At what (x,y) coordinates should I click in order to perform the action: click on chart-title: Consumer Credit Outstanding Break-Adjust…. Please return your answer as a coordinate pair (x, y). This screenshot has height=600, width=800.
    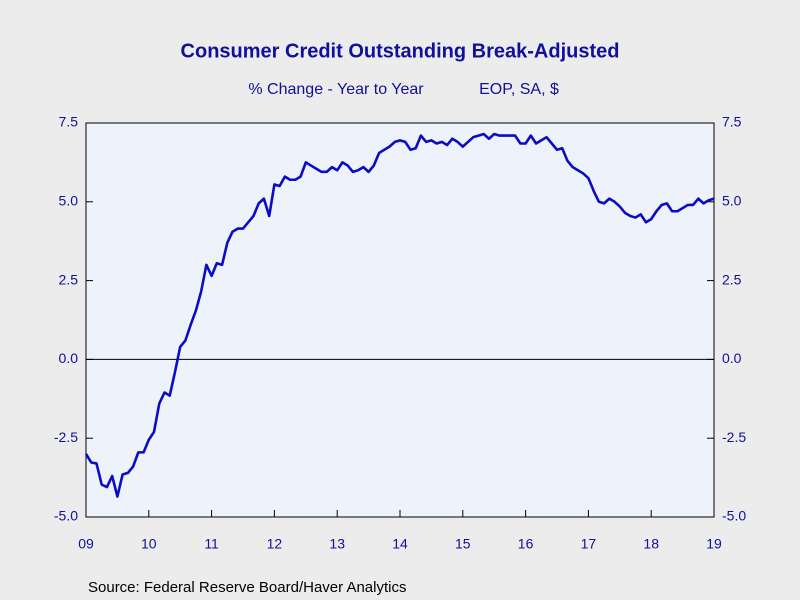
    Looking at the image, I should click on (400, 51).